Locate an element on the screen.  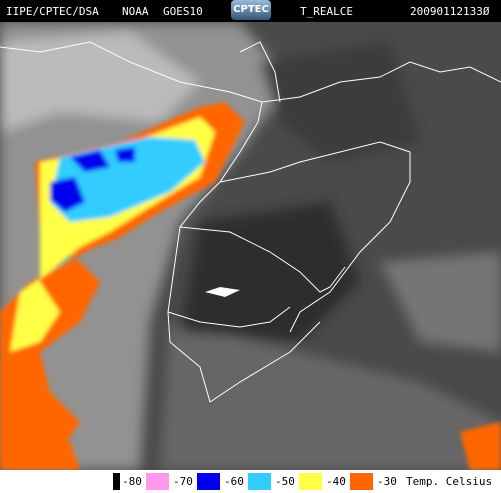
legend-label: -60 is located at coordinates (234, 481).